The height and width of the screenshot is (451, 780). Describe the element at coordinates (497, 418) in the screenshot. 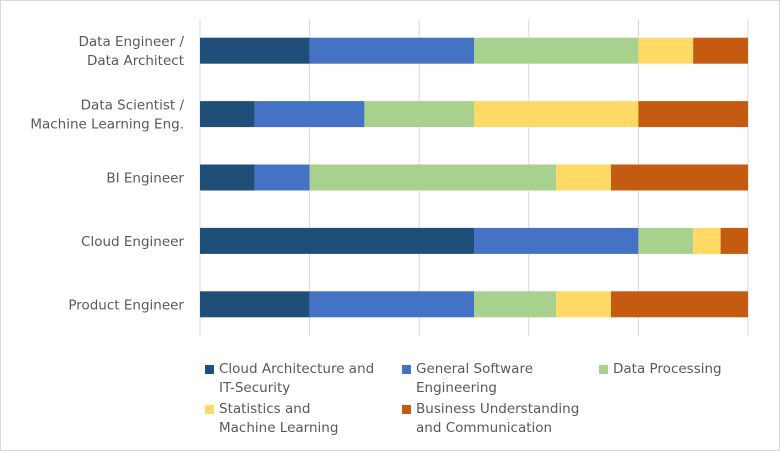

I see `legend-label: Business Understanding and Communication` at that location.